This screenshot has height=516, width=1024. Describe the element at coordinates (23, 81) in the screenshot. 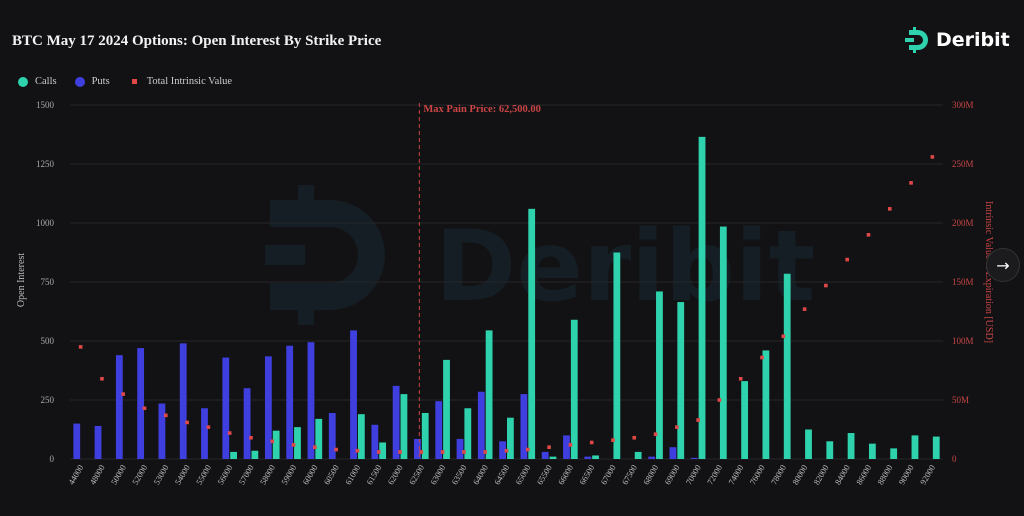

I see `legend-calls-swatch` at that location.